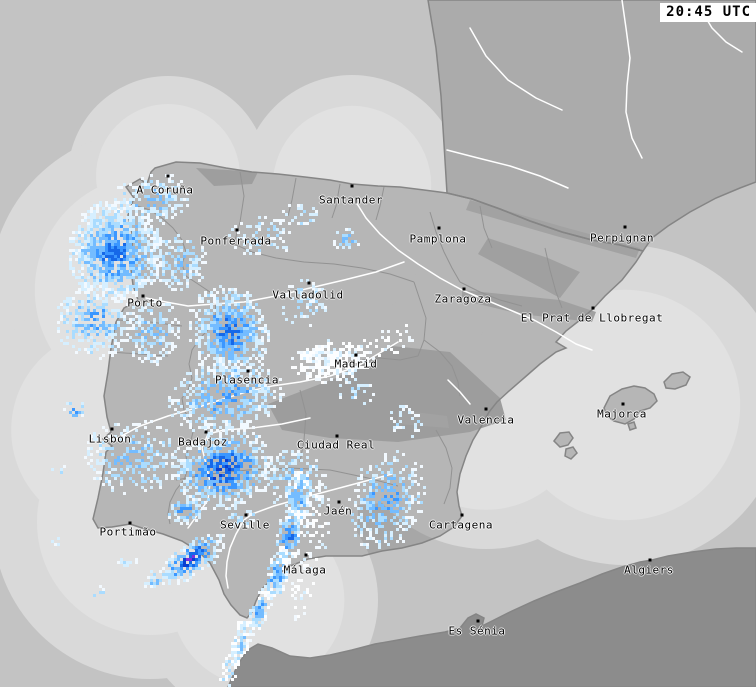  I want to click on city-label: Málaga, so click(305, 570).